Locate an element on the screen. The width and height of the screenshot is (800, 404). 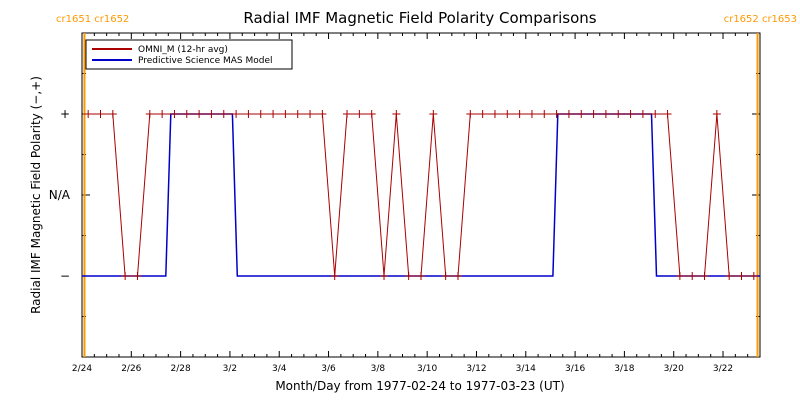
carrington-label: cr1651 cr1652 is located at coordinates (92, 19).